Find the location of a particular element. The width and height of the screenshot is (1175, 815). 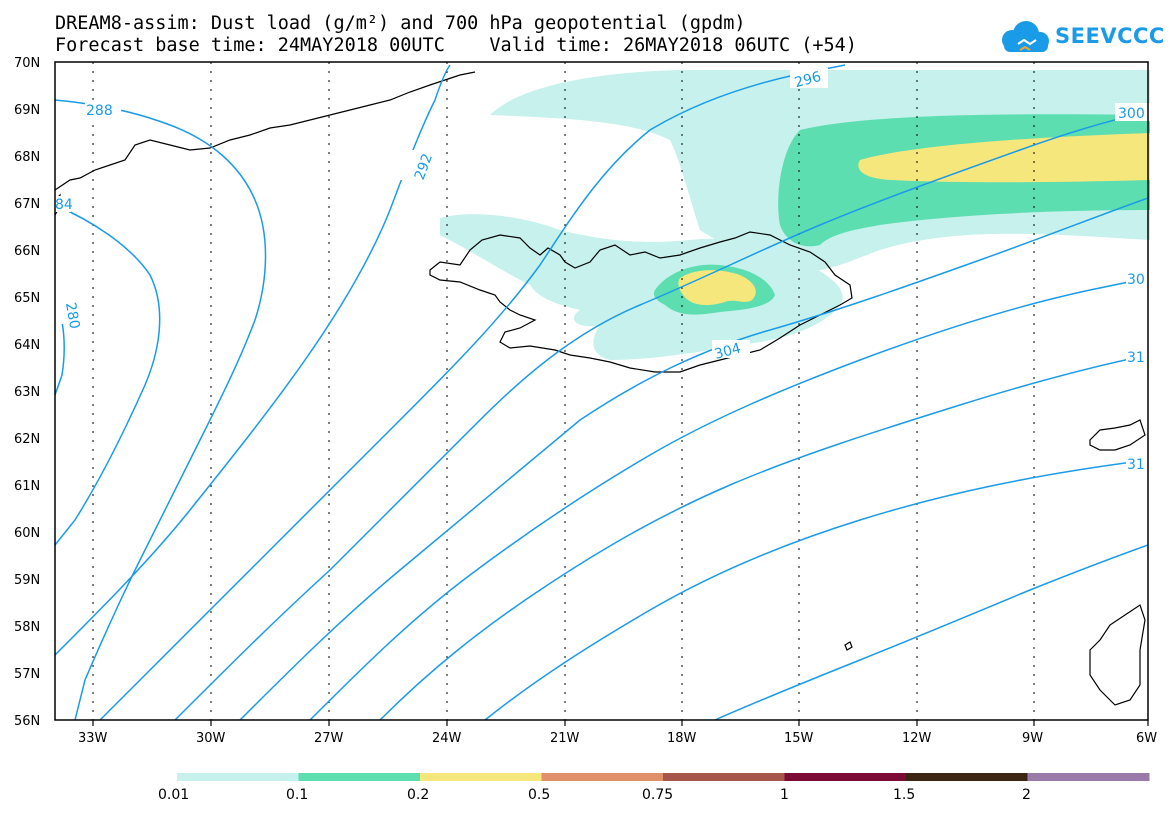

faroe-islands is located at coordinates (848, 646).